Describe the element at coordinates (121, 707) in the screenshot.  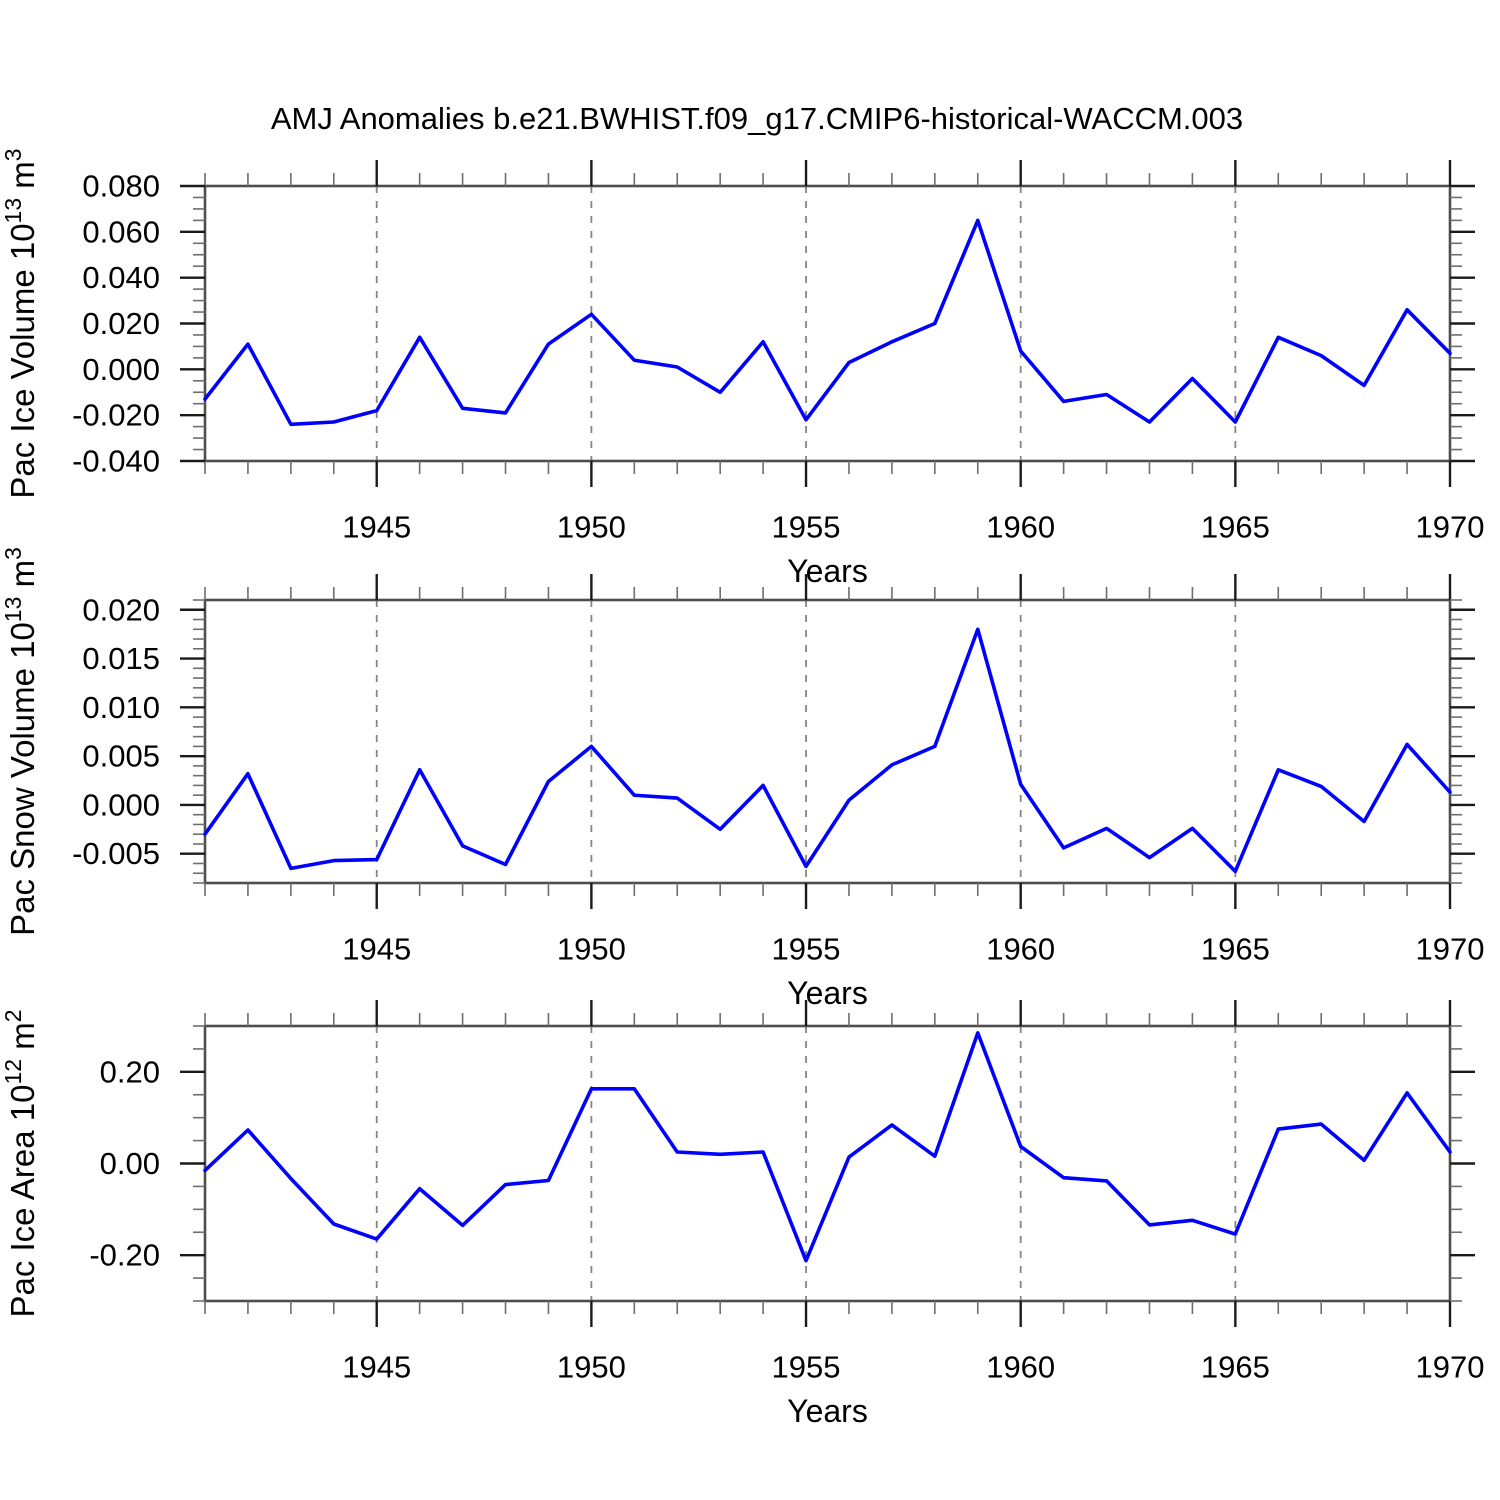
I see `y-tick-label: 0.010` at that location.